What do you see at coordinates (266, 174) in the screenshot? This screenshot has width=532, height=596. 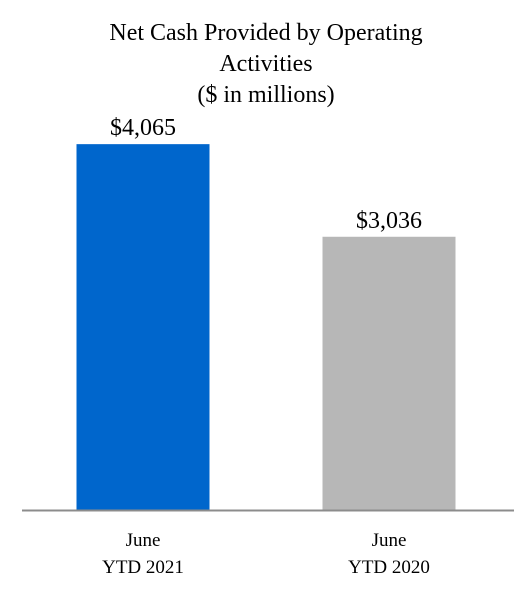 I see `data-labels-group: $4,065 $3,036` at bounding box center [266, 174].